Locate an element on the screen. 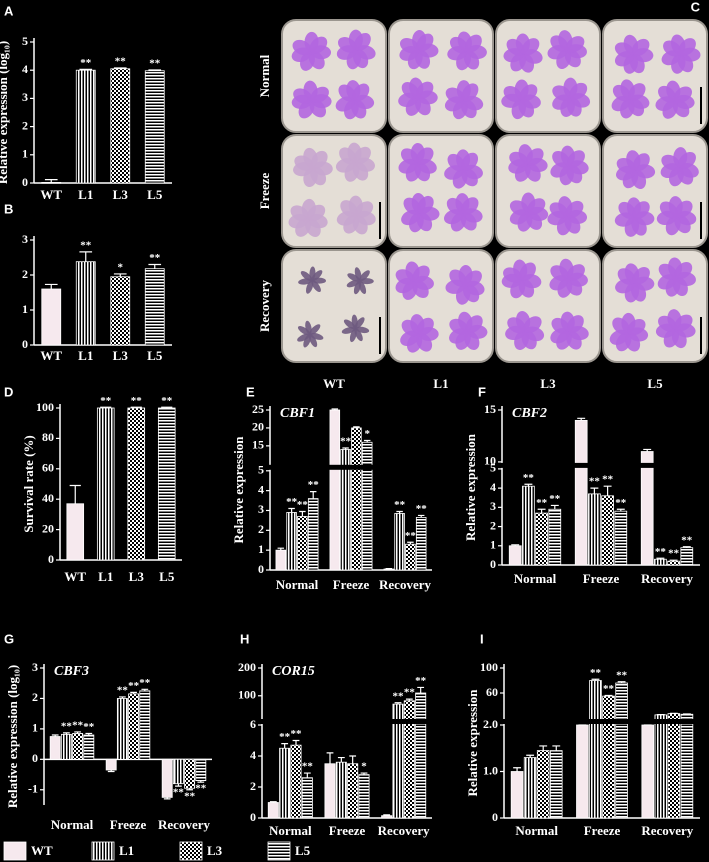 The width and height of the screenshot is (709, 862). y-tick-label: 3 is located at coordinates (25, 239).